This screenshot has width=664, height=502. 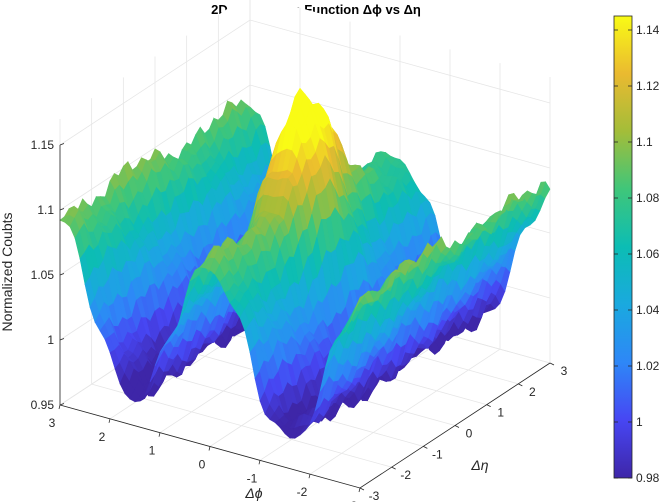 What do you see at coordinates (43, 275) in the screenshot?
I see `z-tick-label: 1.05` at bounding box center [43, 275].